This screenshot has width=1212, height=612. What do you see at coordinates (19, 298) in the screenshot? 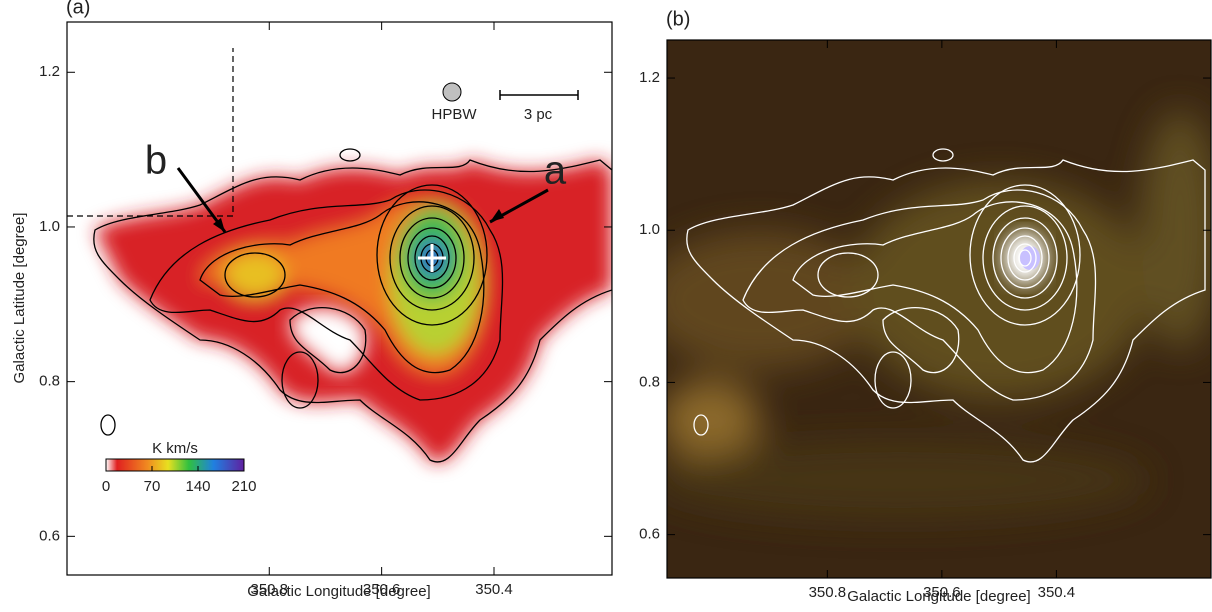
I see `y-axis-label: Galactic Latitude [degree]` at bounding box center [19, 298].